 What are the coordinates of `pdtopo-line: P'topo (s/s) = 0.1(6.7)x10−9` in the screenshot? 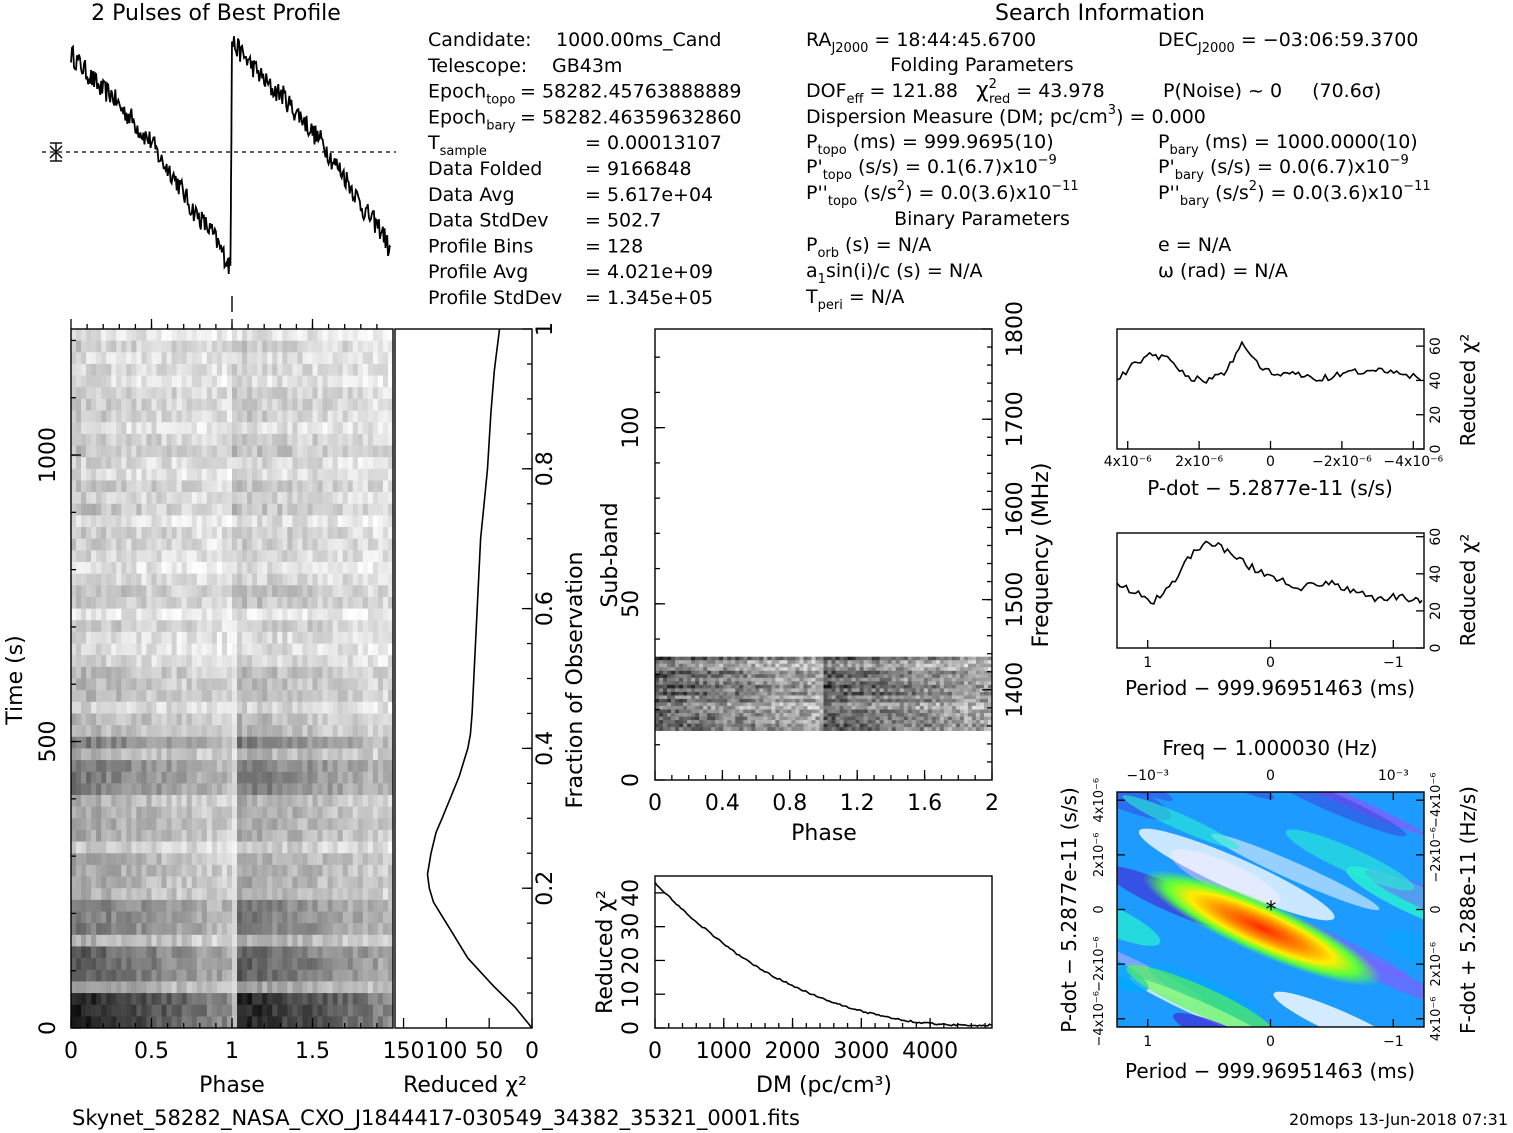 It's located at (931, 168).